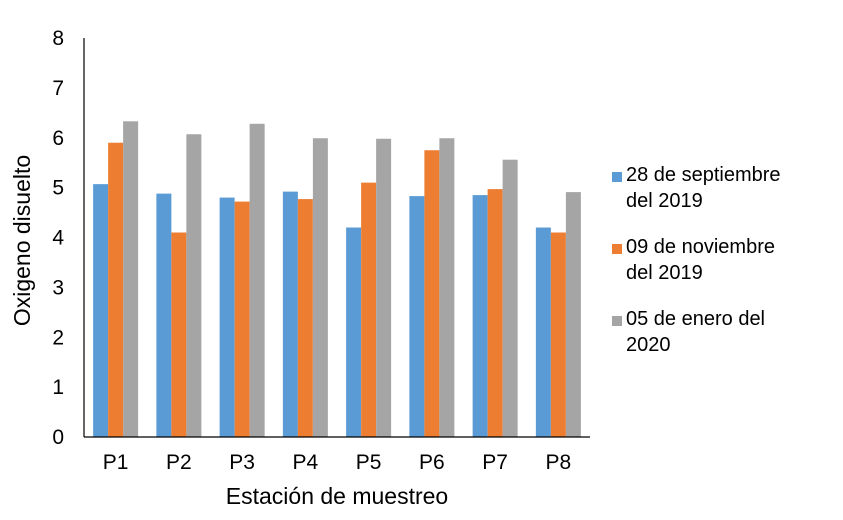 The height and width of the screenshot is (520, 843). What do you see at coordinates (22, 240) in the screenshot?
I see `y-axis-title: Oxigeno disuelto` at bounding box center [22, 240].